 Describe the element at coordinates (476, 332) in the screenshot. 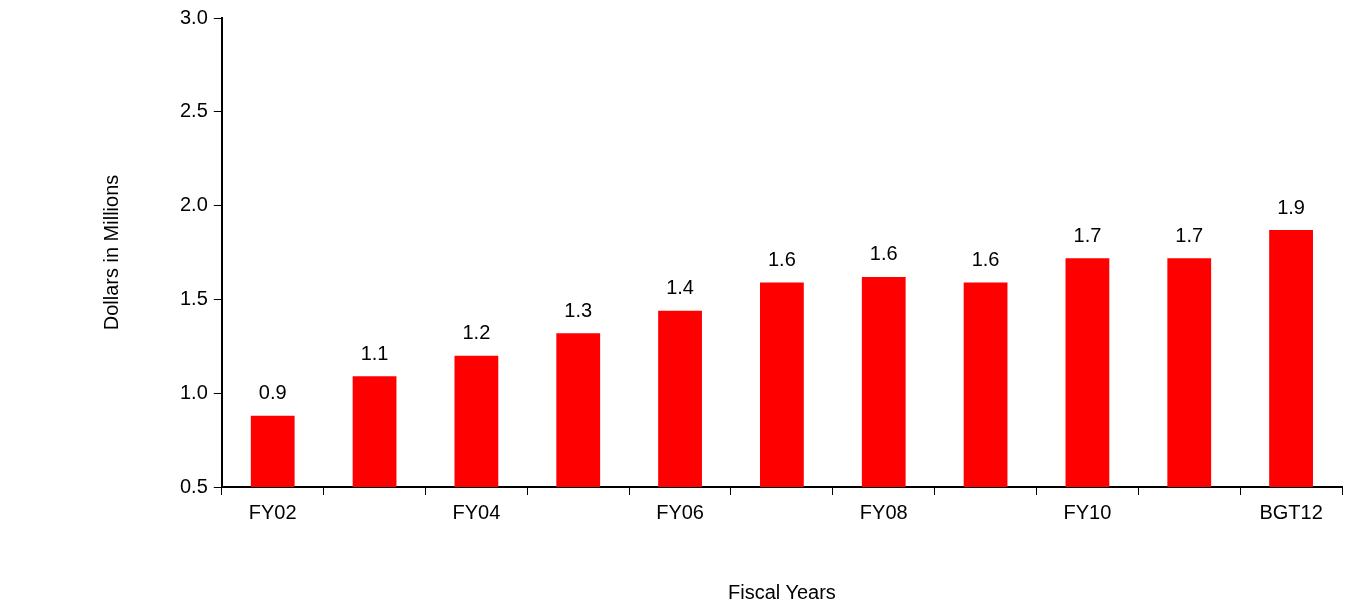

I see `data-label: 1.2` at that location.